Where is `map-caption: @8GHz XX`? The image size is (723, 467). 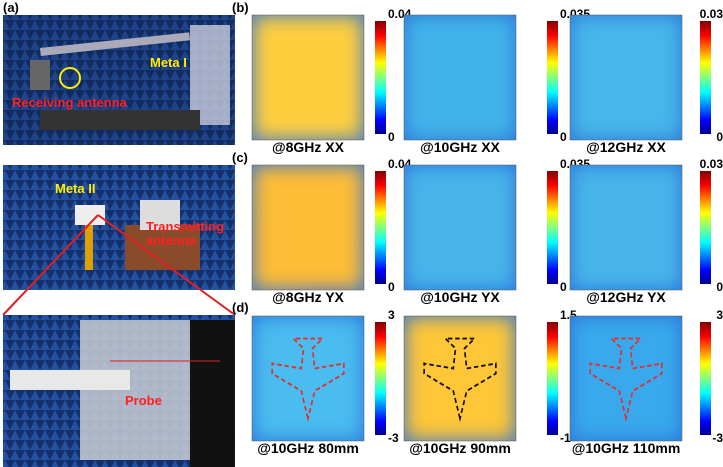
map-caption: @8GHz XX is located at coordinates (308, 147).